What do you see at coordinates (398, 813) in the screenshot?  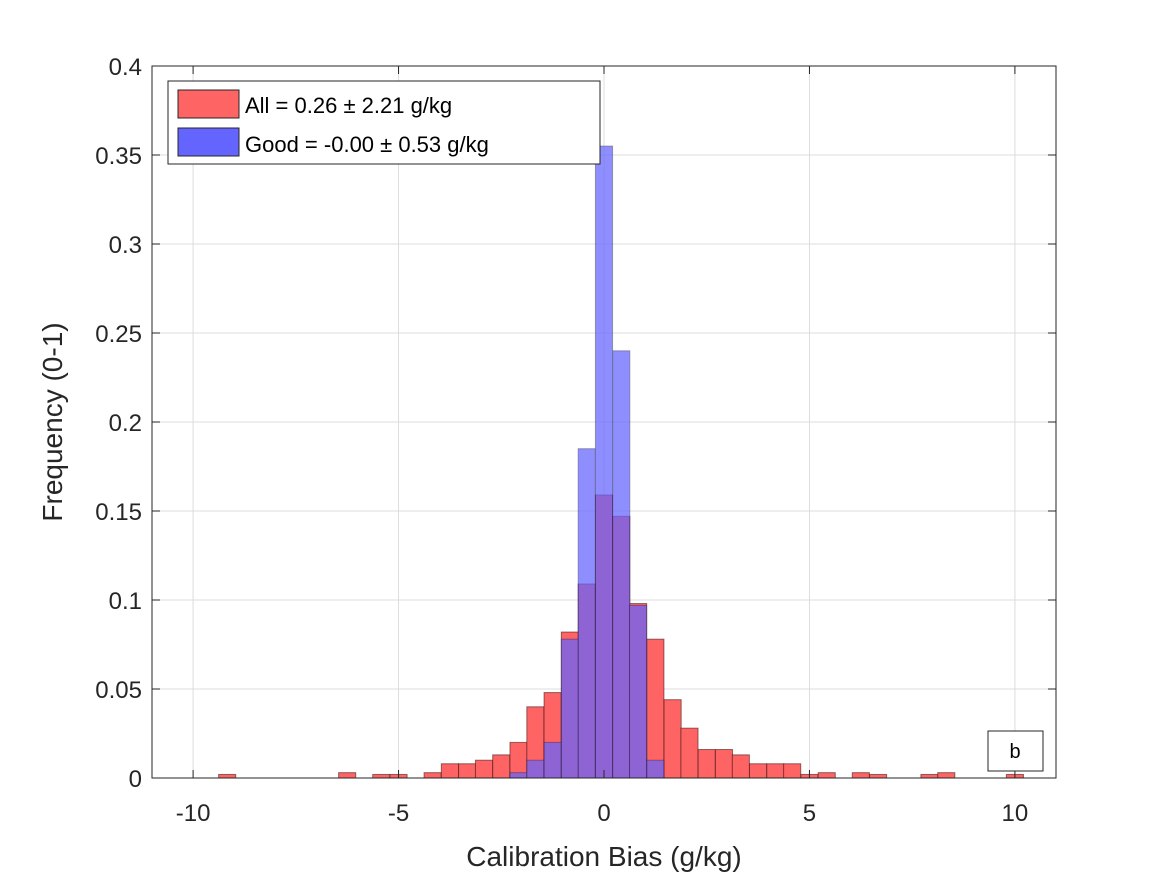 I see `x-tick-label: -5` at bounding box center [398, 813].